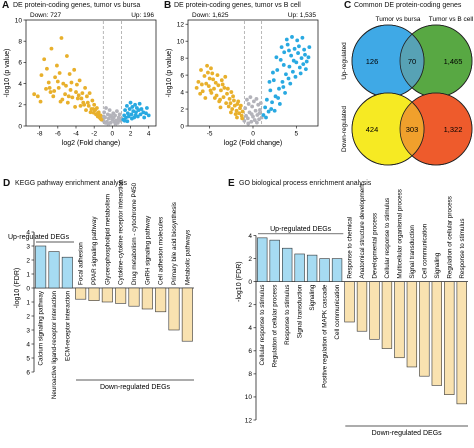  What do you see at coordinates (297, 134) in the screenshot?
I see `x-tick-label: 5` at bounding box center [297, 134].